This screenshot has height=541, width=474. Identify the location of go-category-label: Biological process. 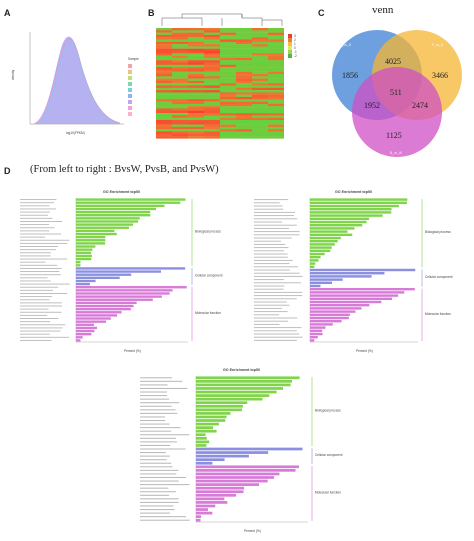
(328, 411).